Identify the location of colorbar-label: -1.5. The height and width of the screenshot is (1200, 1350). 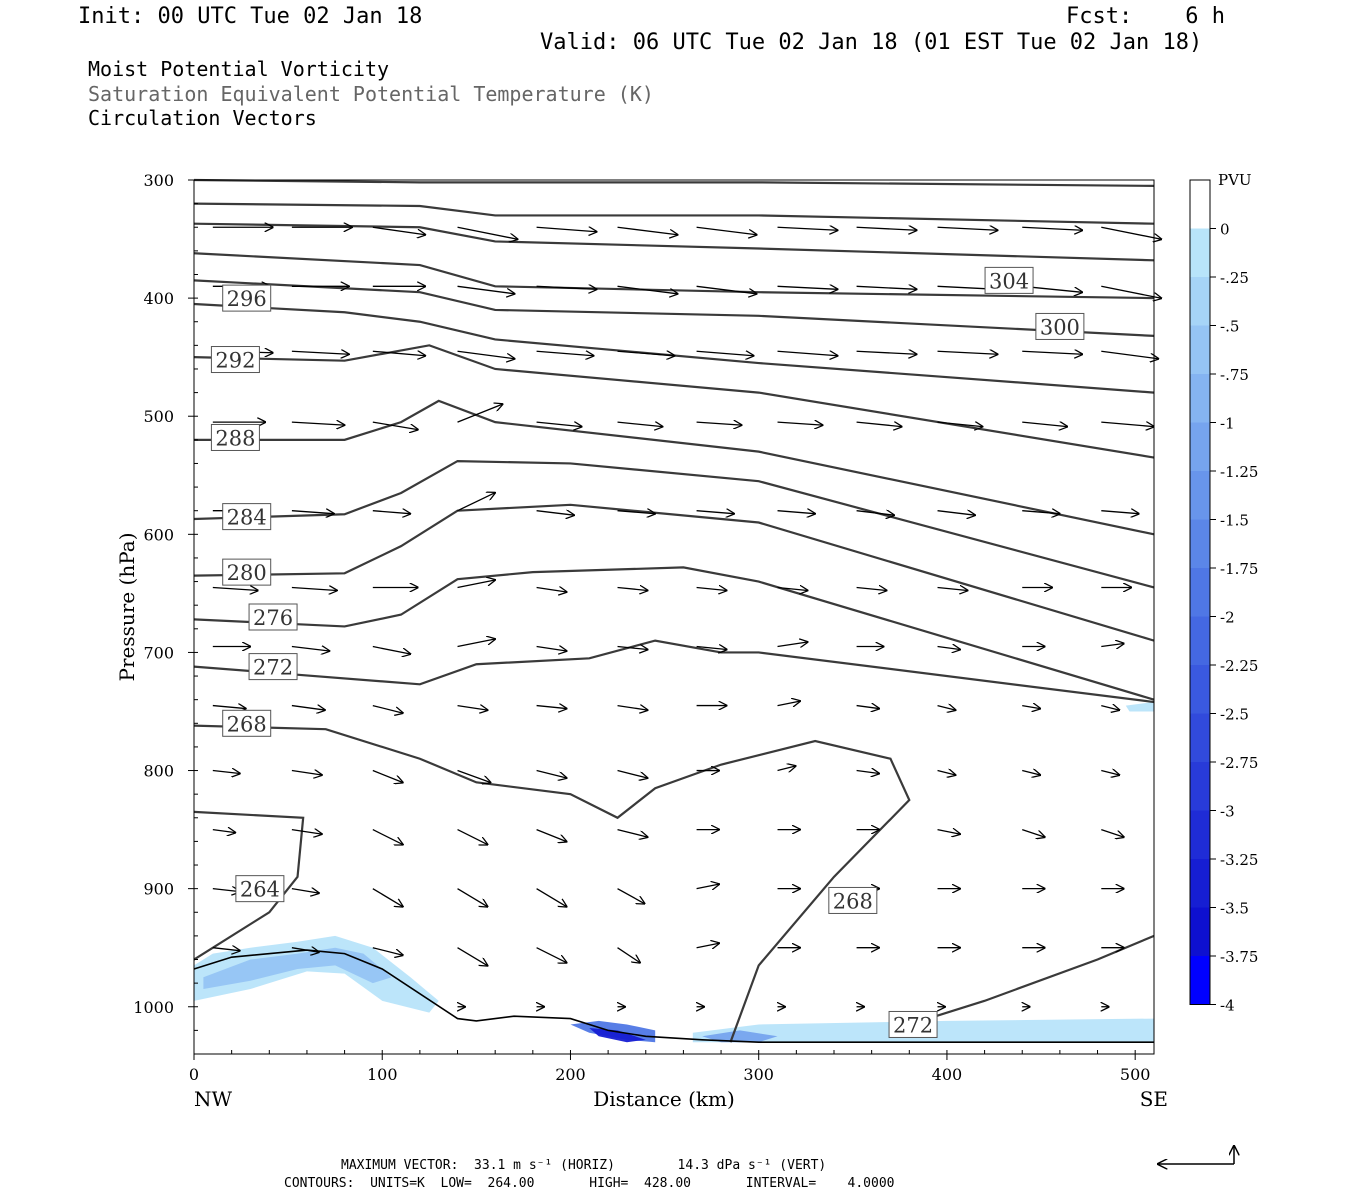
(1234, 521).